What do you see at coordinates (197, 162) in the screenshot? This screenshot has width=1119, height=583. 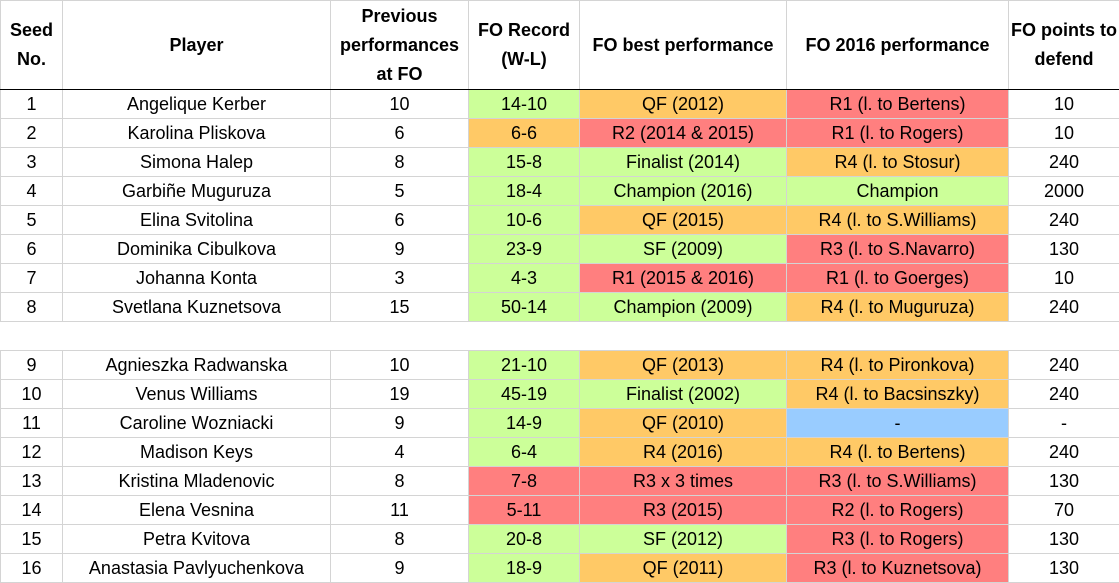 I see `player-cell: Simona Halep` at bounding box center [197, 162].